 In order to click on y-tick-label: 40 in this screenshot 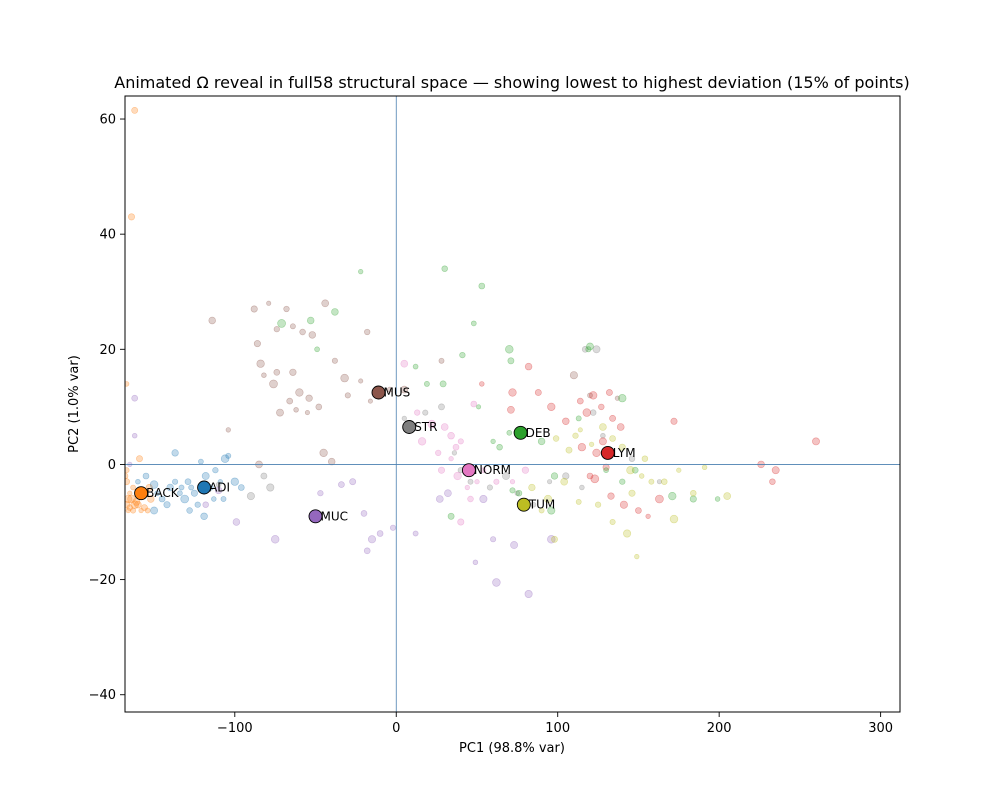, I will do `click(107, 235)`.